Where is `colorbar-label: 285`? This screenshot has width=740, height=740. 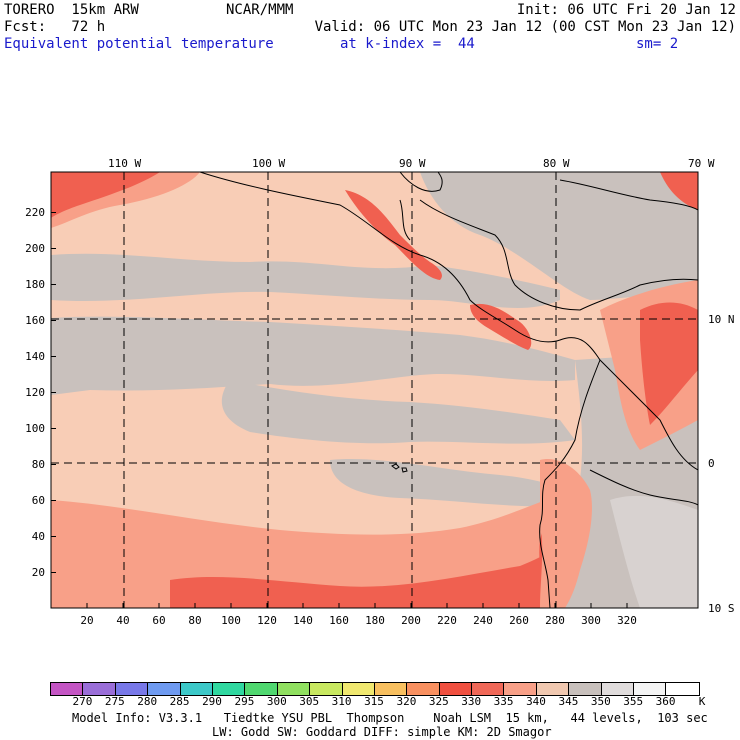
colorbar-label: 285 is located at coordinates (179, 701).